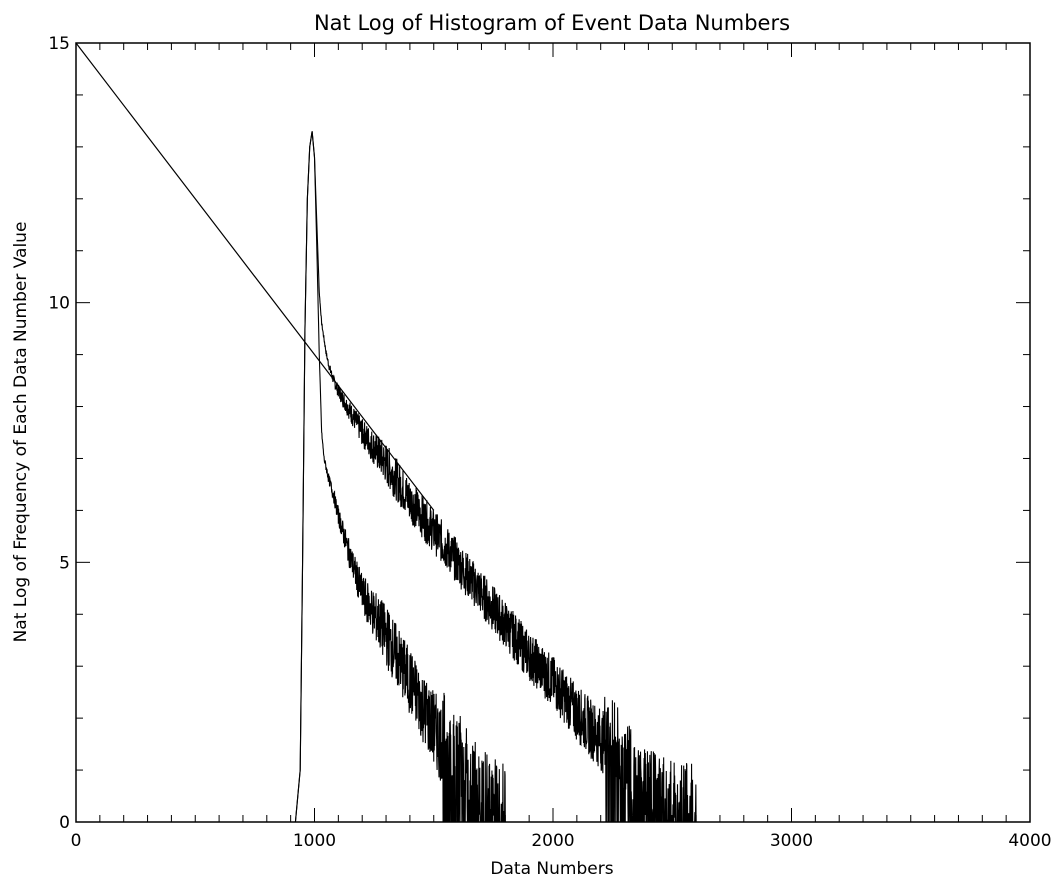  I want to click on y-tick-label: 0, so click(64, 823).